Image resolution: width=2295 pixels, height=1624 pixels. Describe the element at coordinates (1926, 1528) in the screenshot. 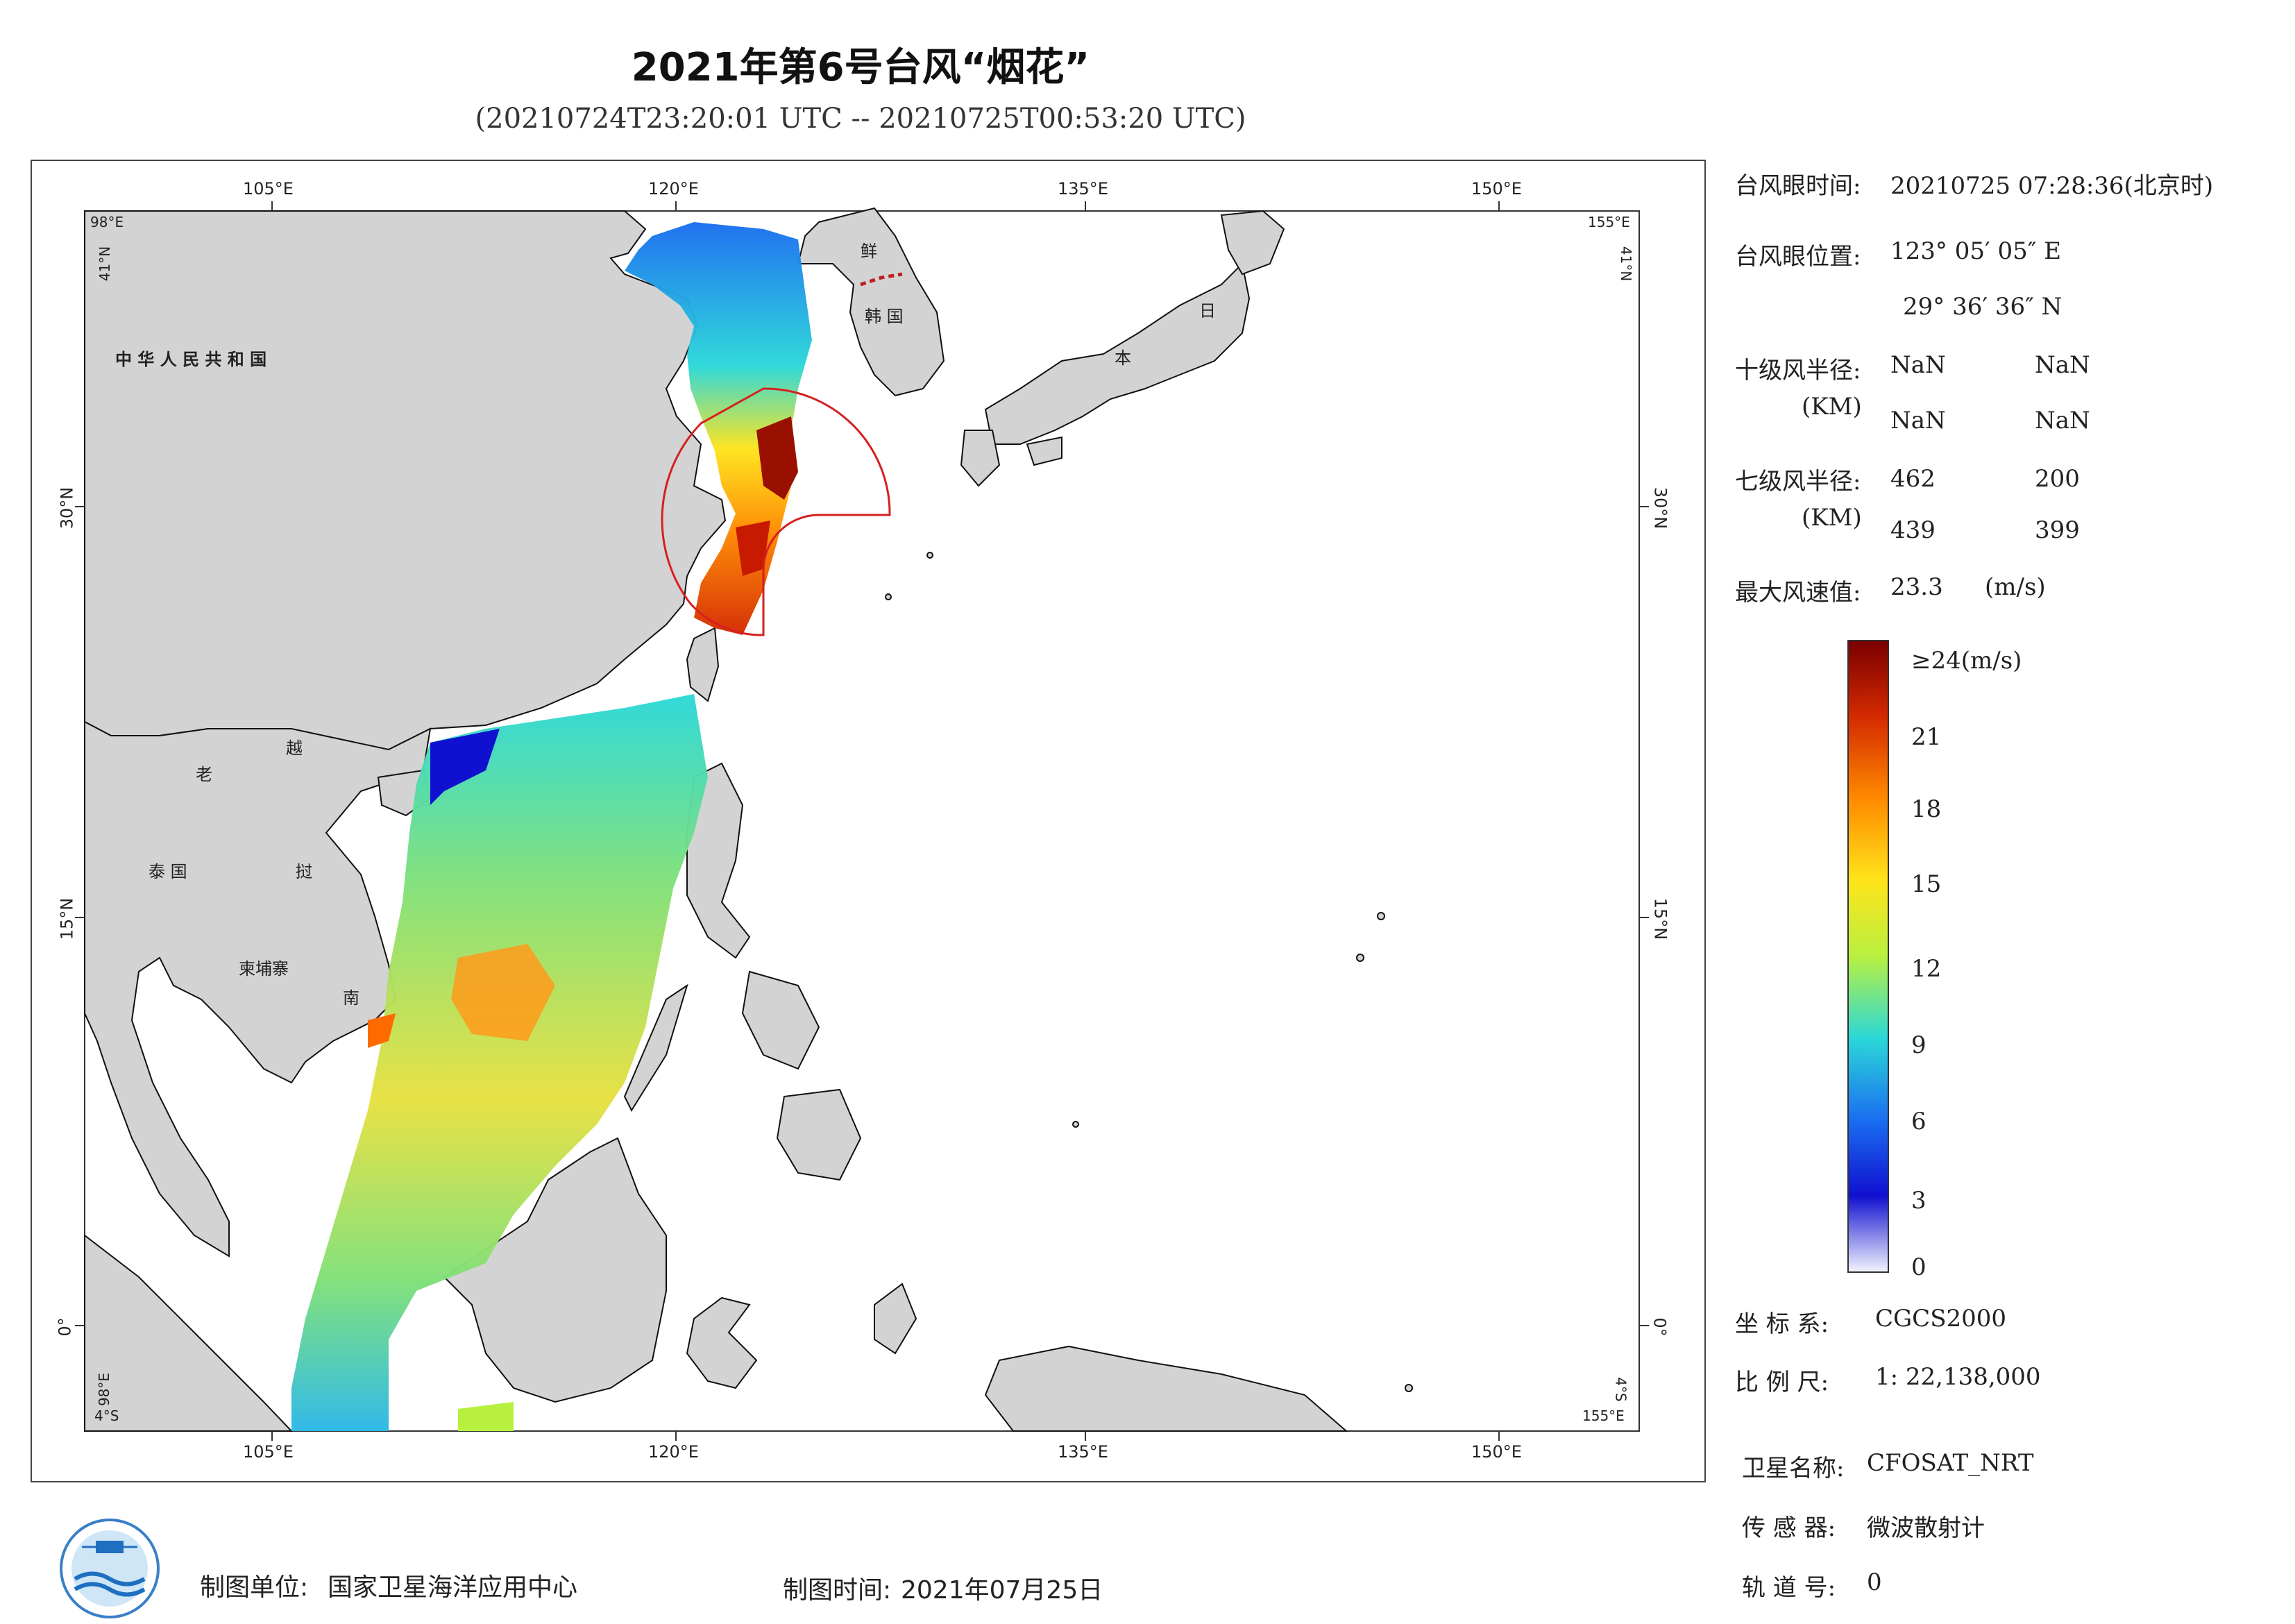

I see `sensor-value: 微波散射计` at that location.